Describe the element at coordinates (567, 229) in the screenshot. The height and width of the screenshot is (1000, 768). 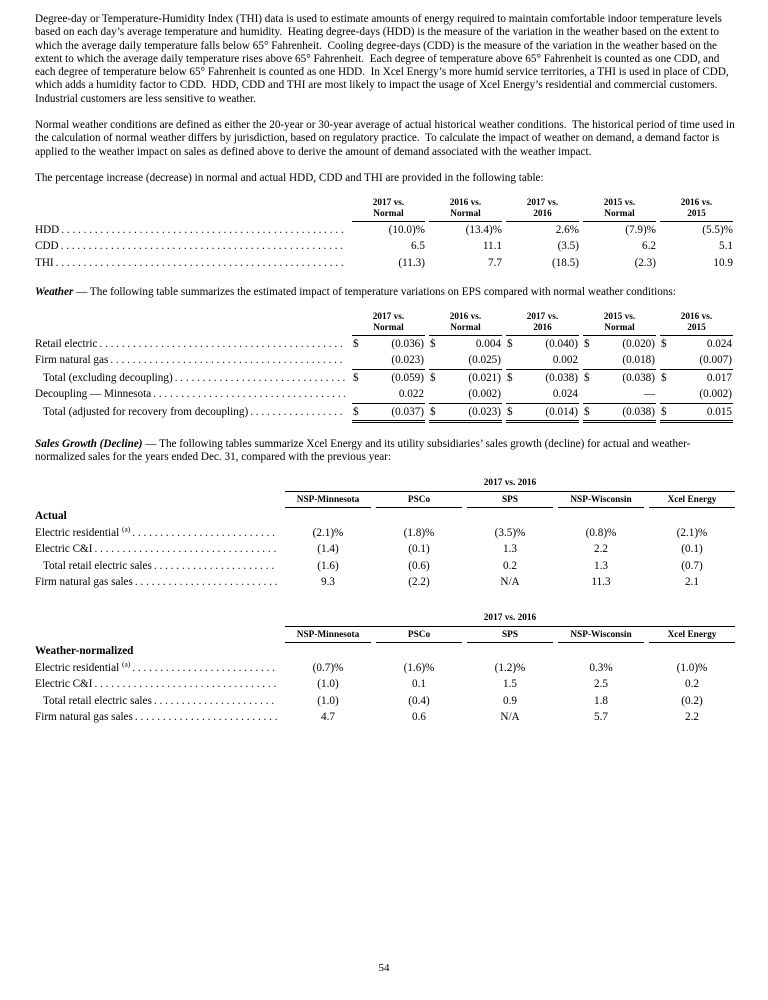
I see `table-cell: 2.6%` at that location.